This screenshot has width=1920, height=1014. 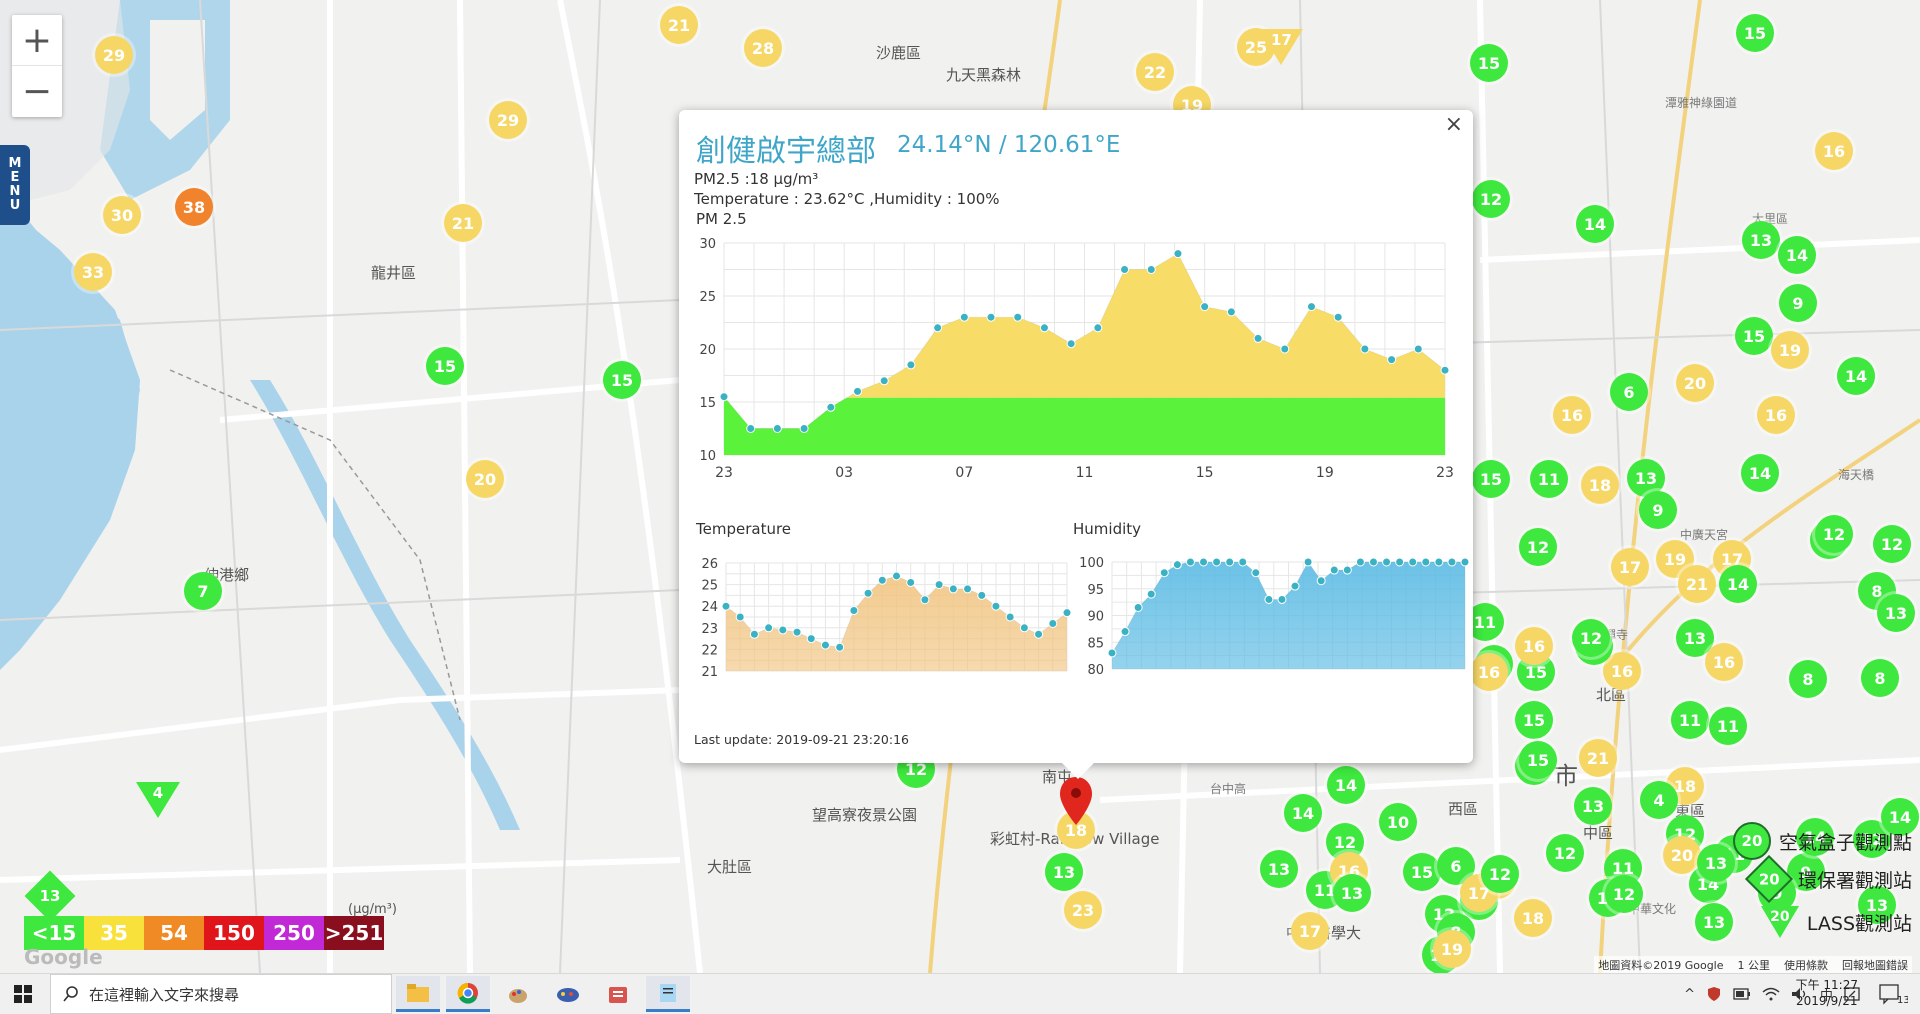 What do you see at coordinates (15, 185) in the screenshot?
I see `menu-tab: M E N U` at bounding box center [15, 185].